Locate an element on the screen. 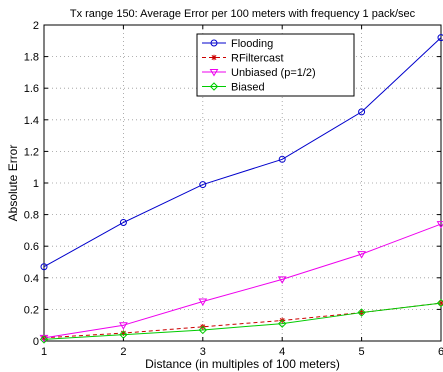  legend-label: Unbiased (p=1/2) is located at coordinates (273, 73).